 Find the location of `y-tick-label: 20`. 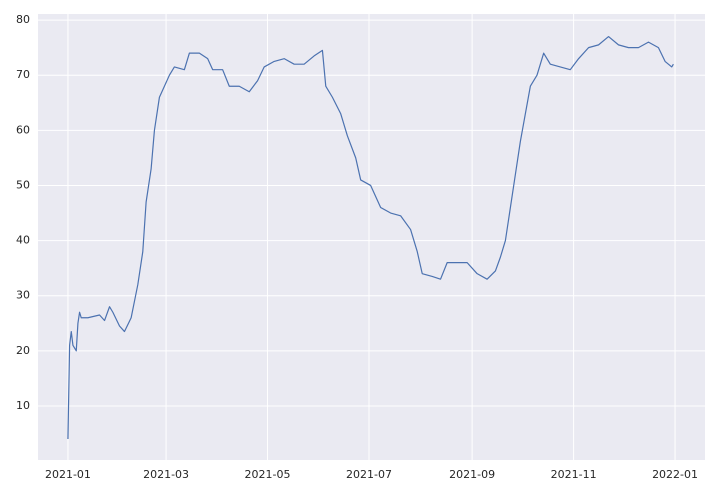

y-tick-label: 20 is located at coordinates (23, 350).